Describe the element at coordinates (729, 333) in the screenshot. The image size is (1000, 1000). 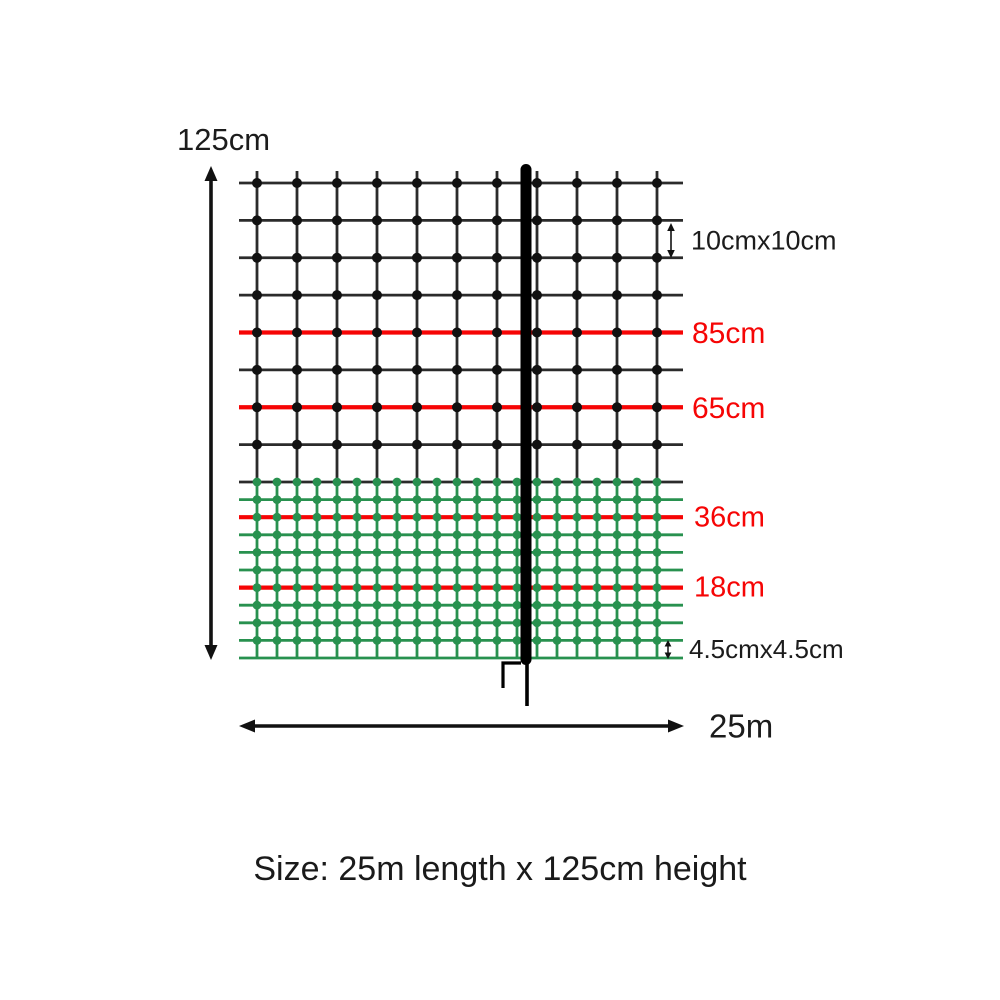
I see `wire-height-label-85cm: 85cm` at that location.